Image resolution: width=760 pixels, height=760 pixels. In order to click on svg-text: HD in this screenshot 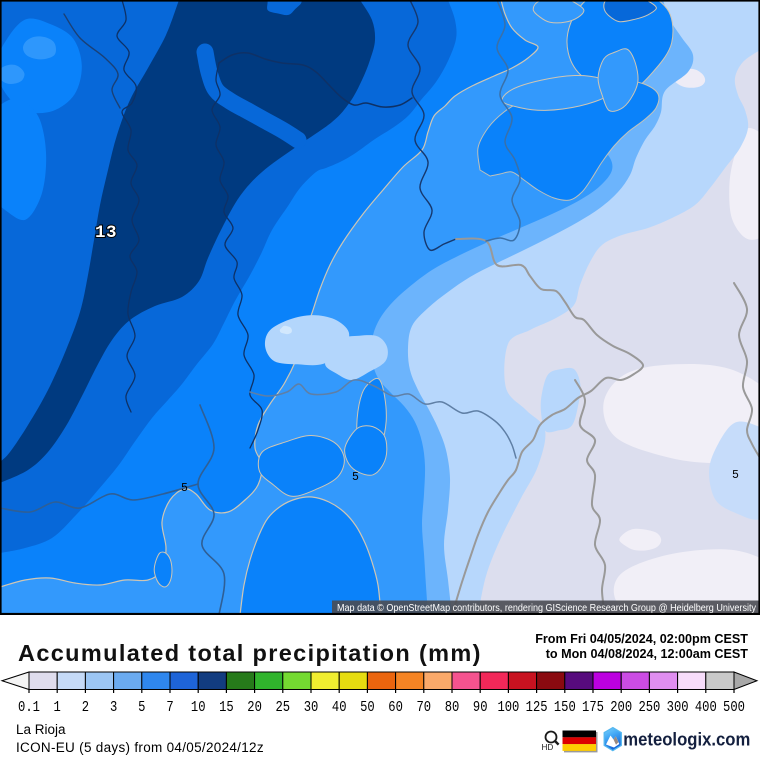, I will do `click(548, 747)`.